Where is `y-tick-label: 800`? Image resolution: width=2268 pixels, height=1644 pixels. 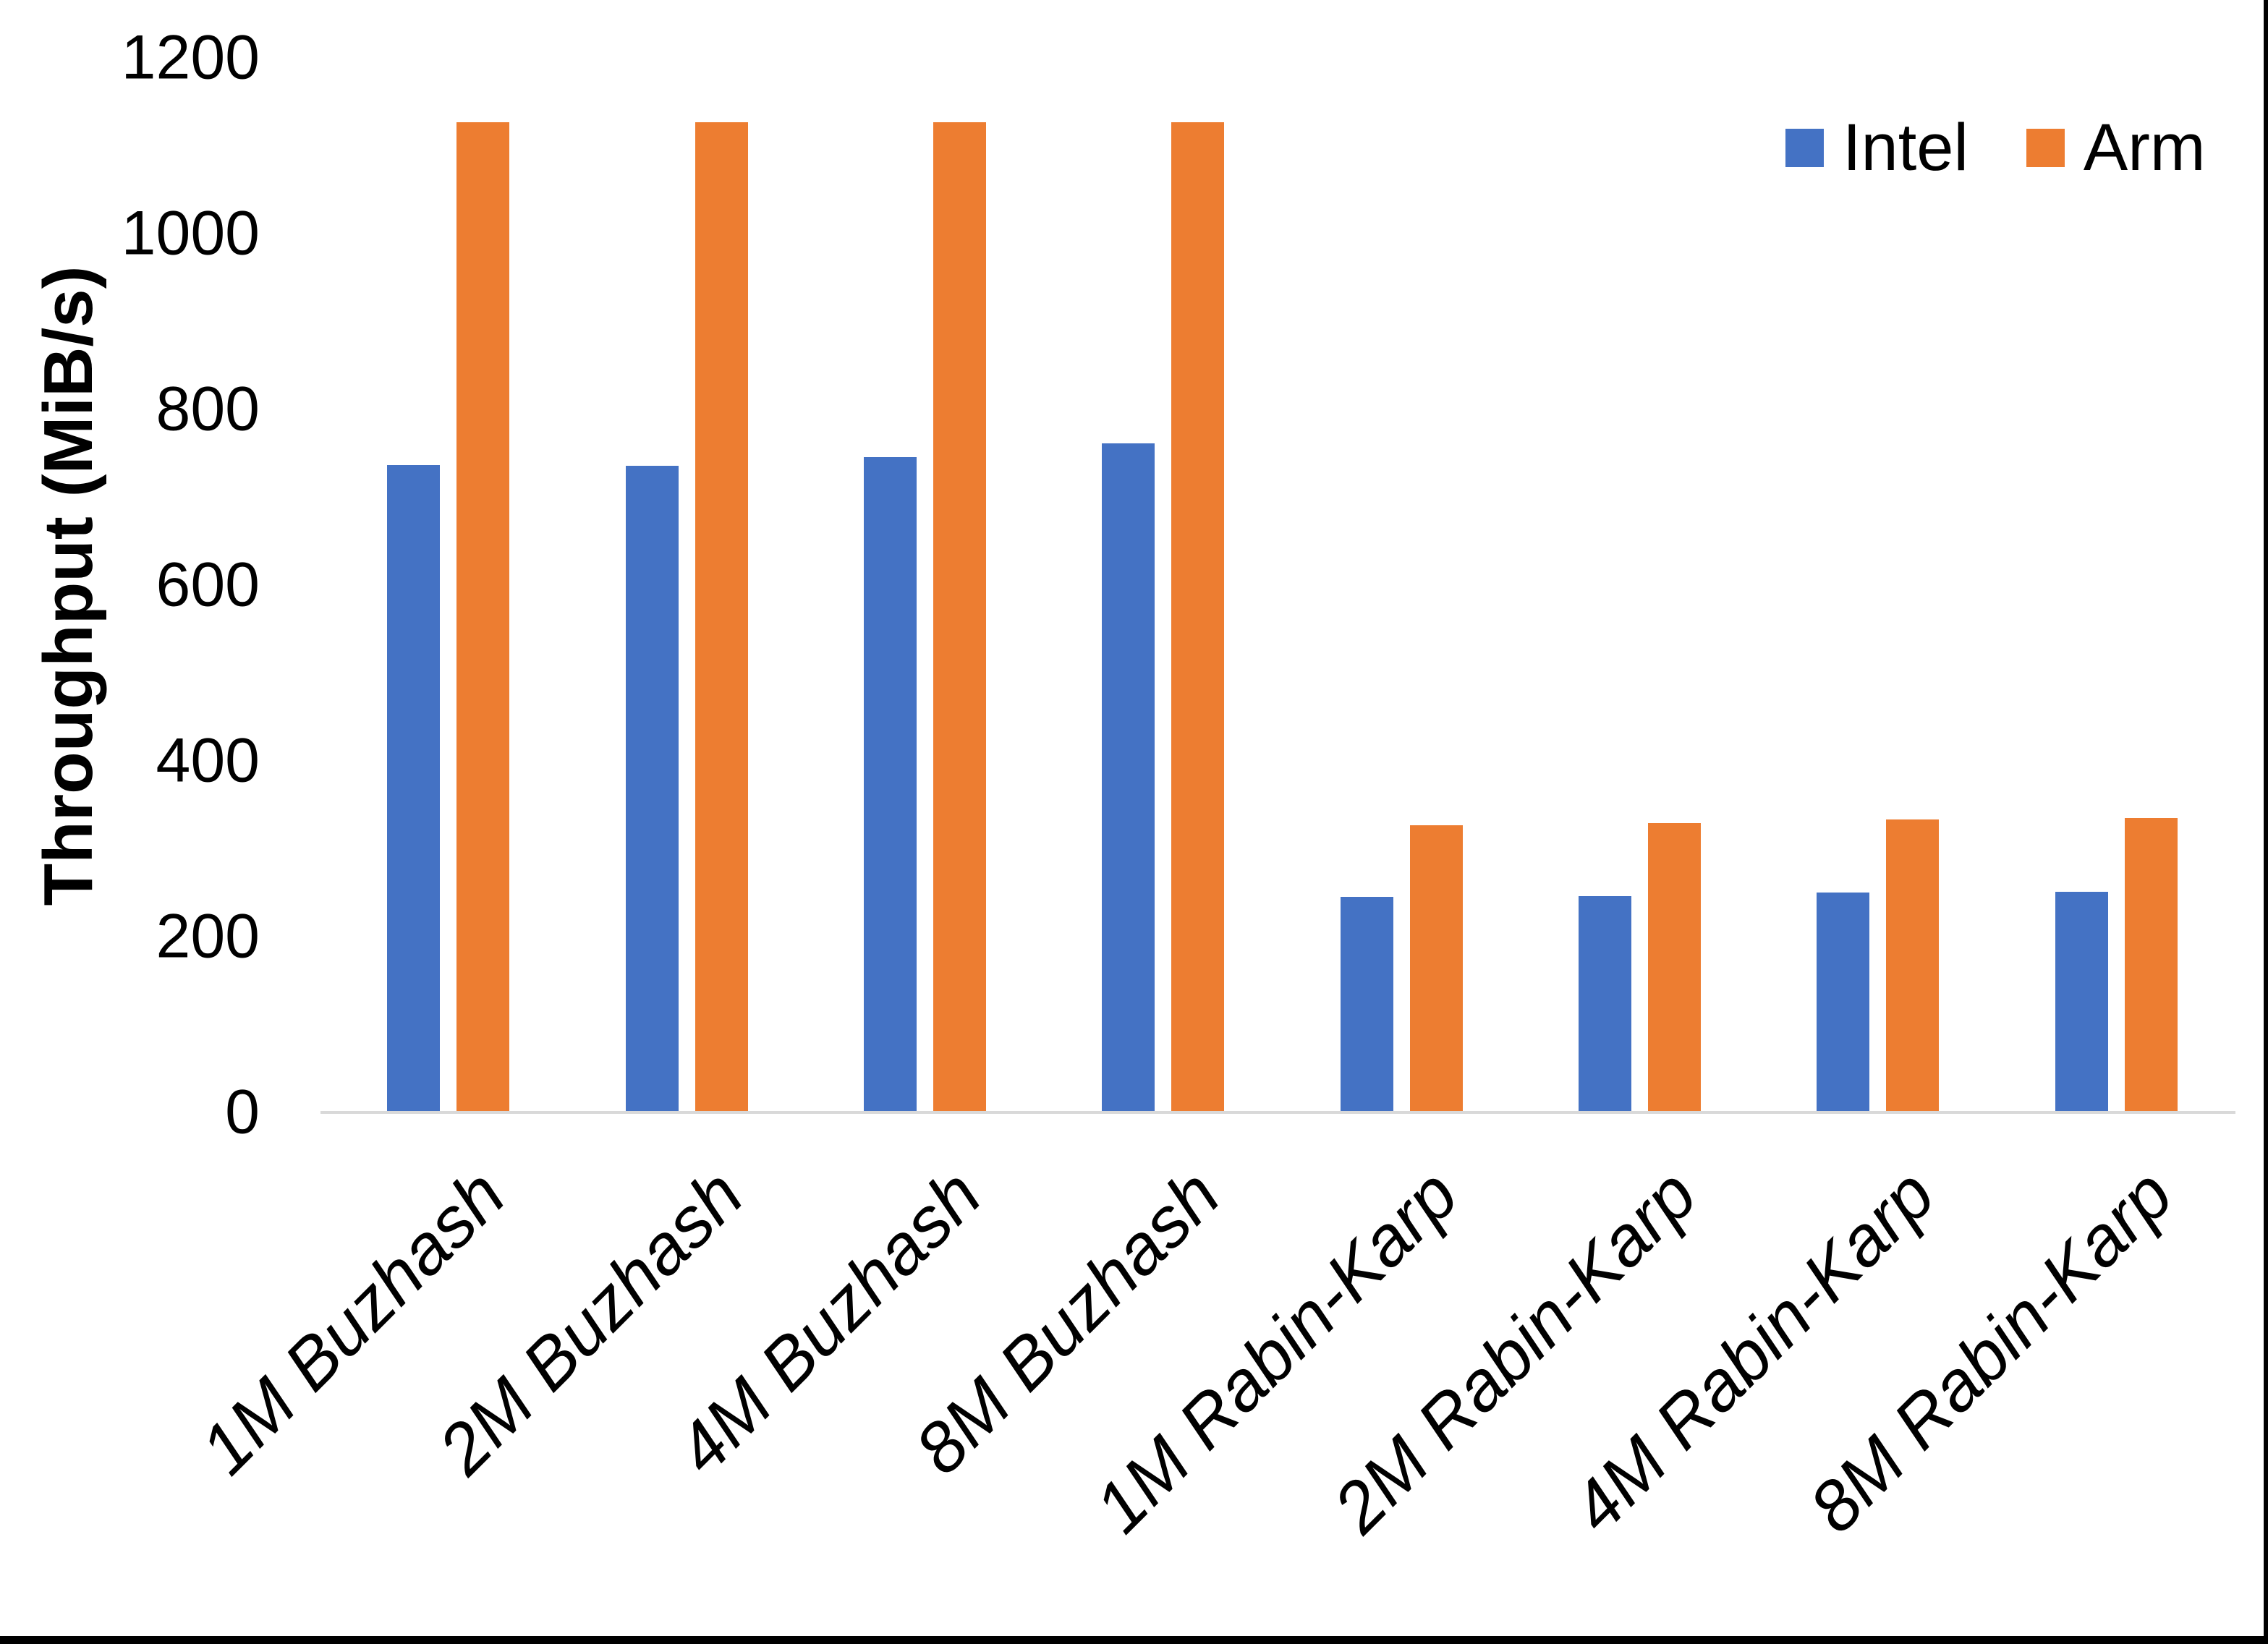
y-tick-label: 800 is located at coordinates (208, 409).